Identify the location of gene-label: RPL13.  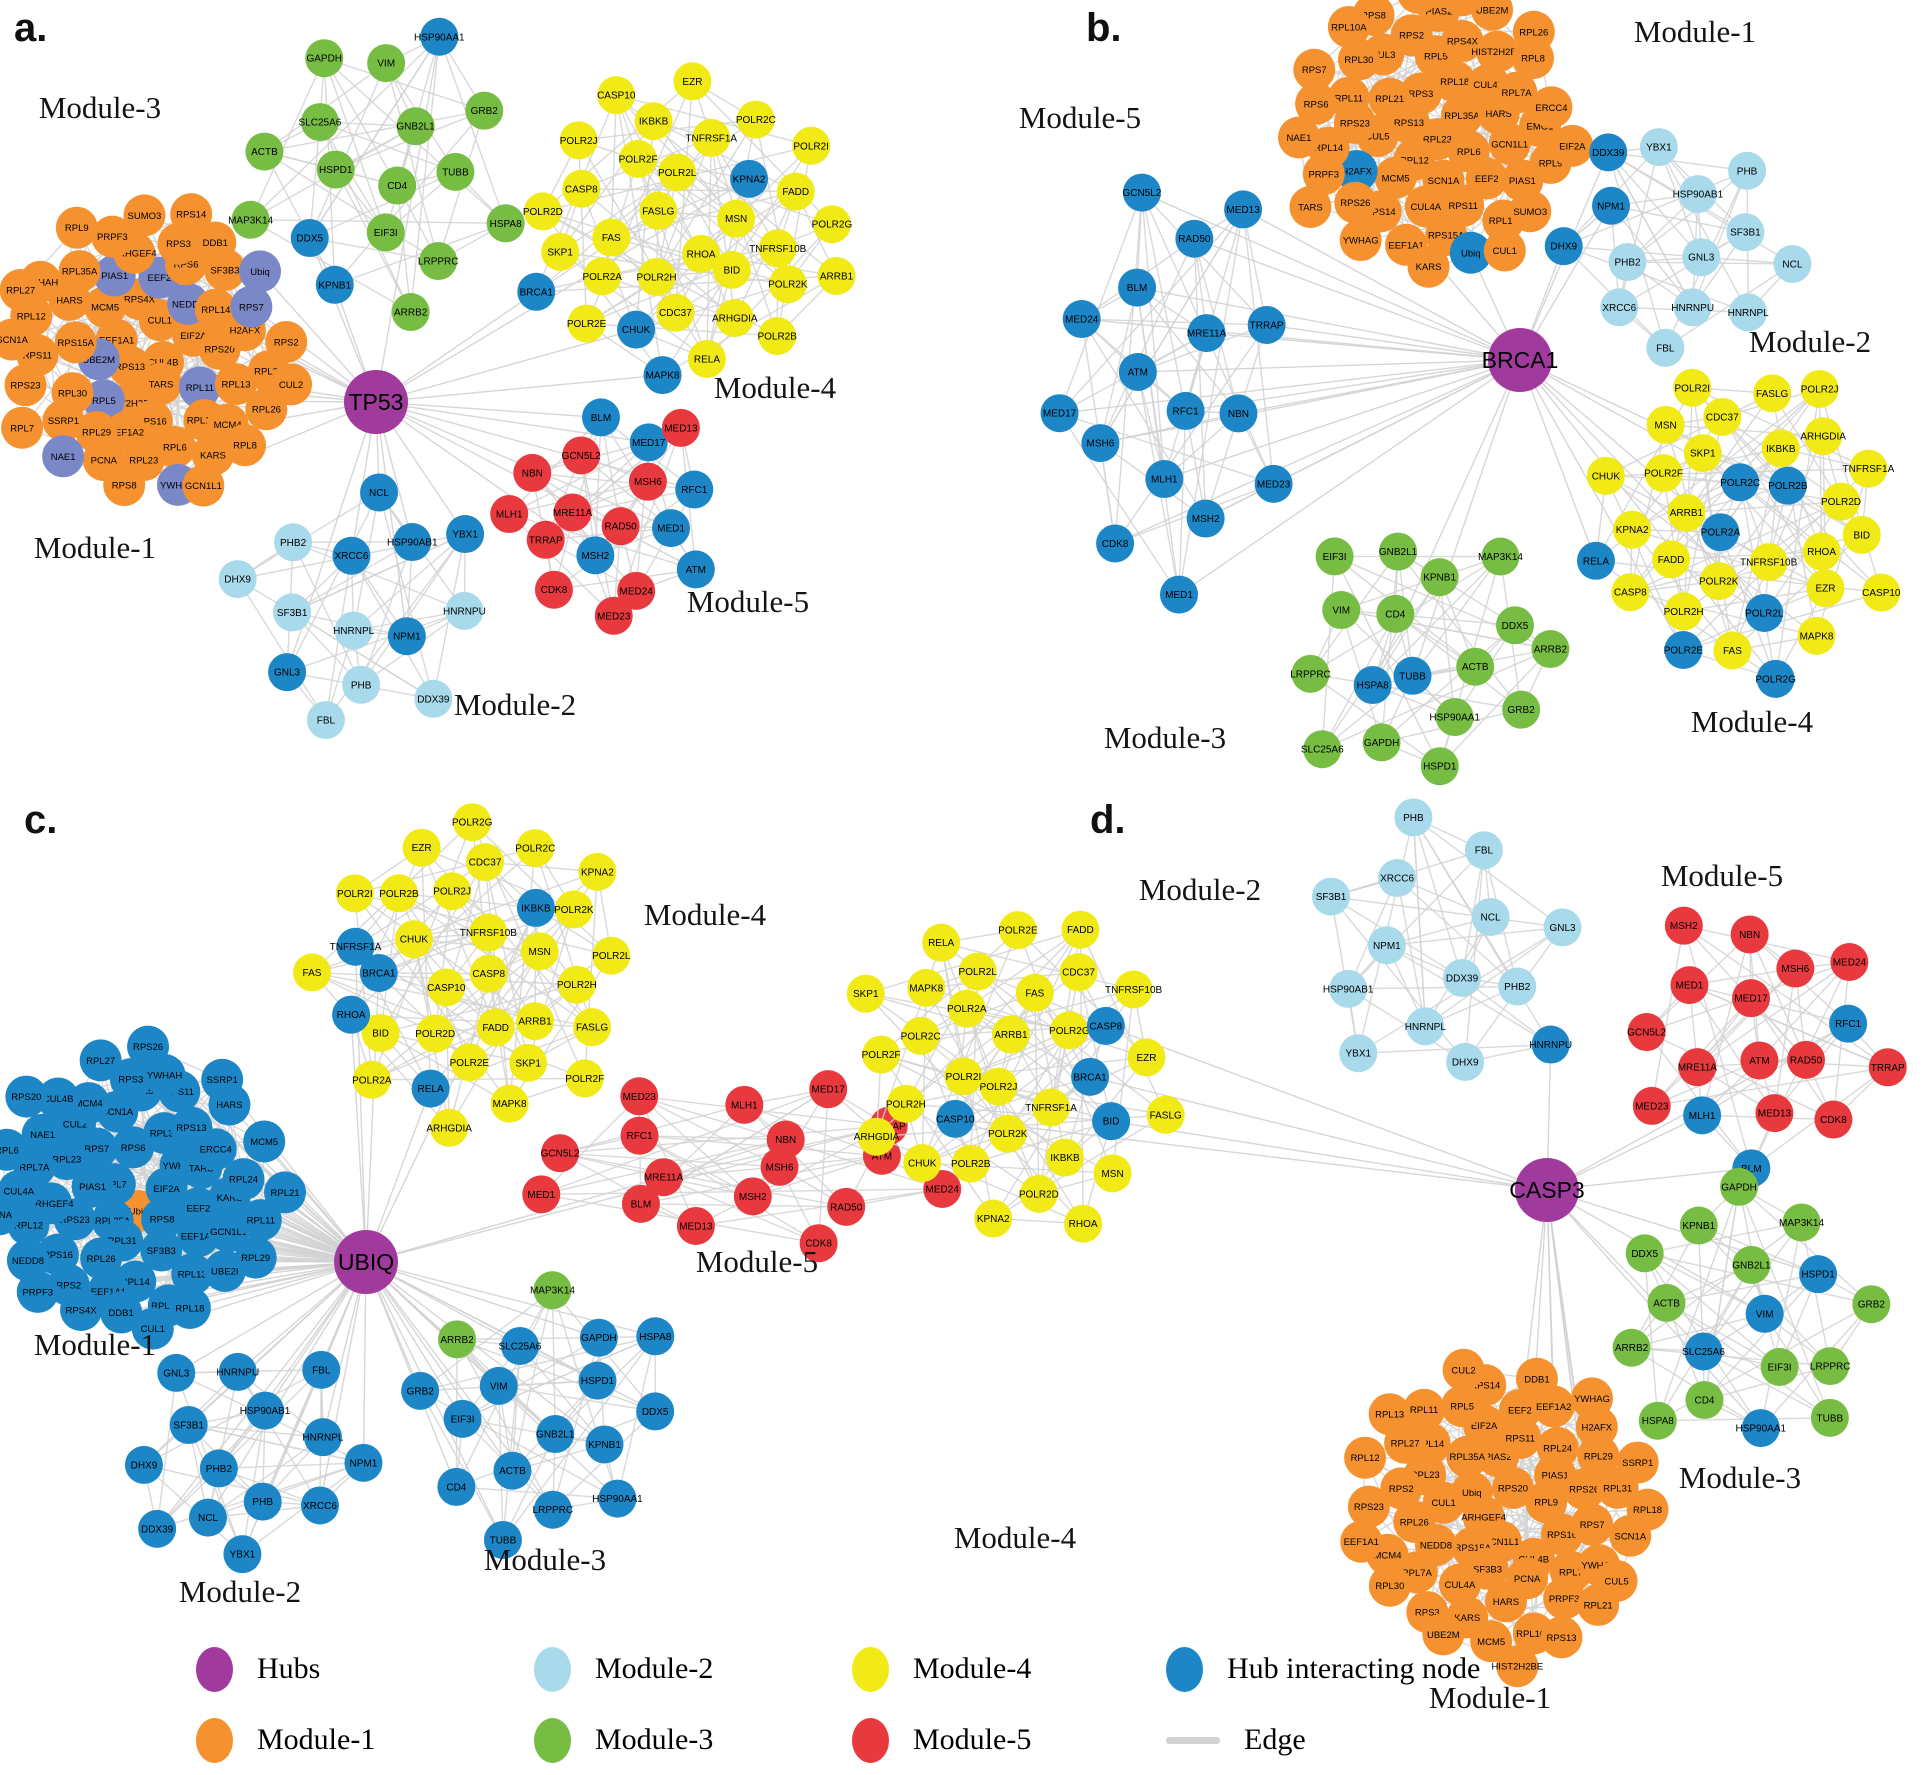
(1389, 1415).